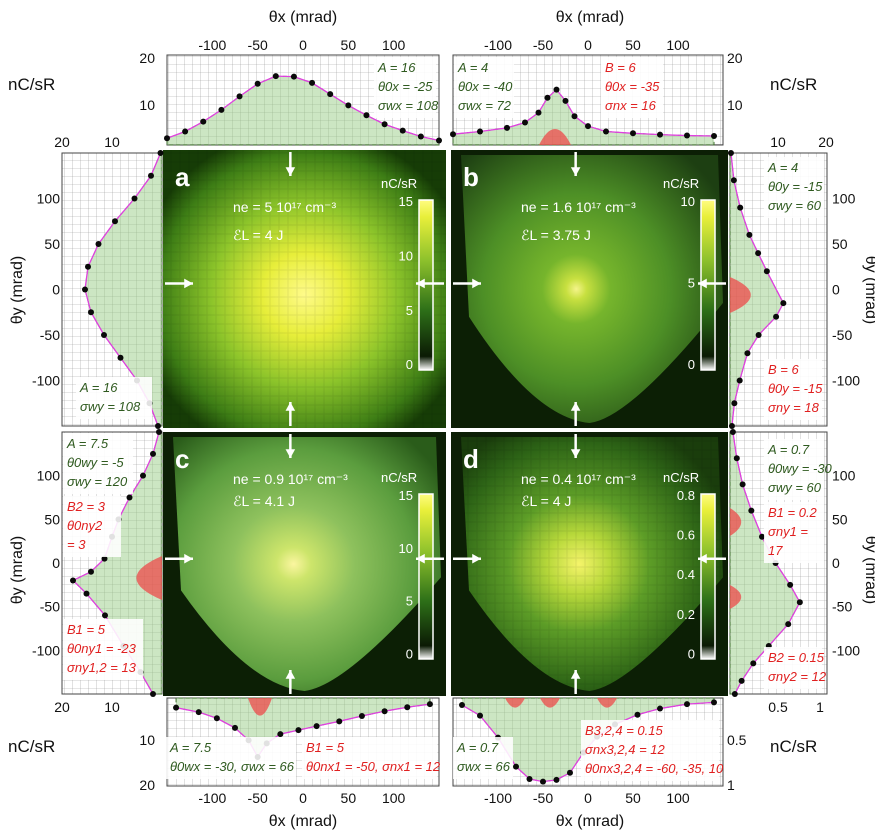 This screenshot has height=833, width=875. I want to click on density-label: ne = 5 10¹⁷ cm⁻³, so click(284, 207).